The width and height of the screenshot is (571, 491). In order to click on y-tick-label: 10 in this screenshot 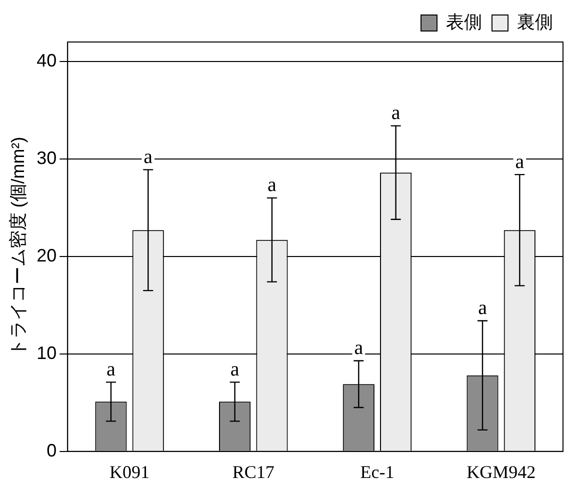, I will do `click(46, 352)`.